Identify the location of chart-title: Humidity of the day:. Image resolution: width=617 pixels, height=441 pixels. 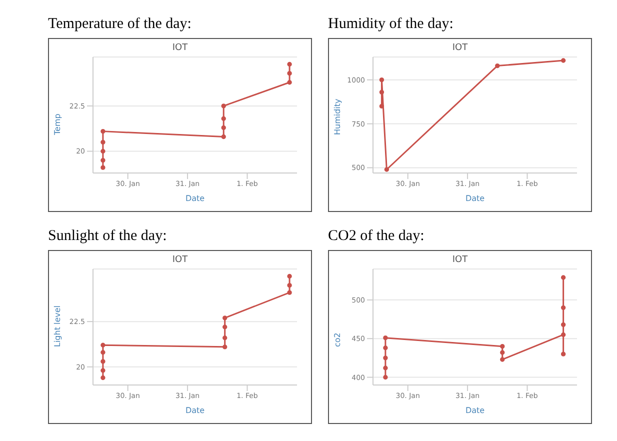
(391, 25).